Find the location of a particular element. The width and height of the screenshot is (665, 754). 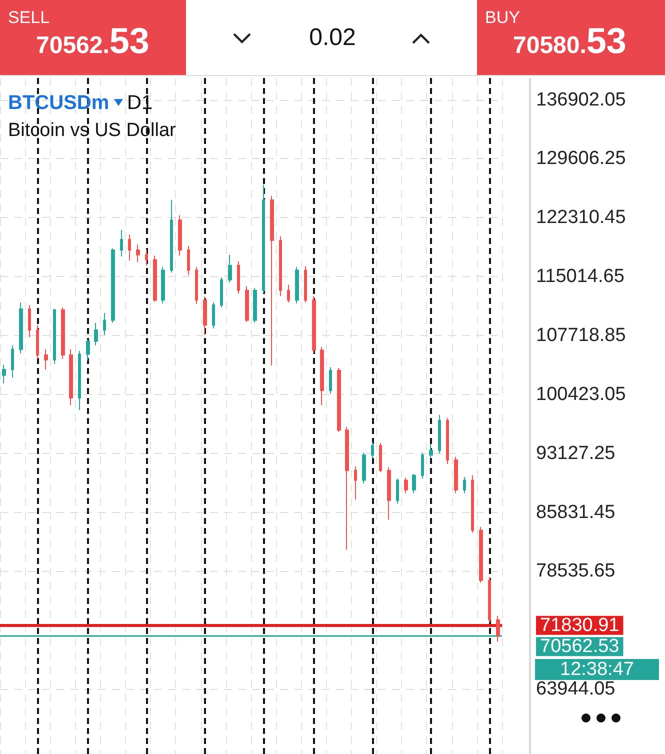

y-tick-label: 122310.45 is located at coordinates (581, 217).